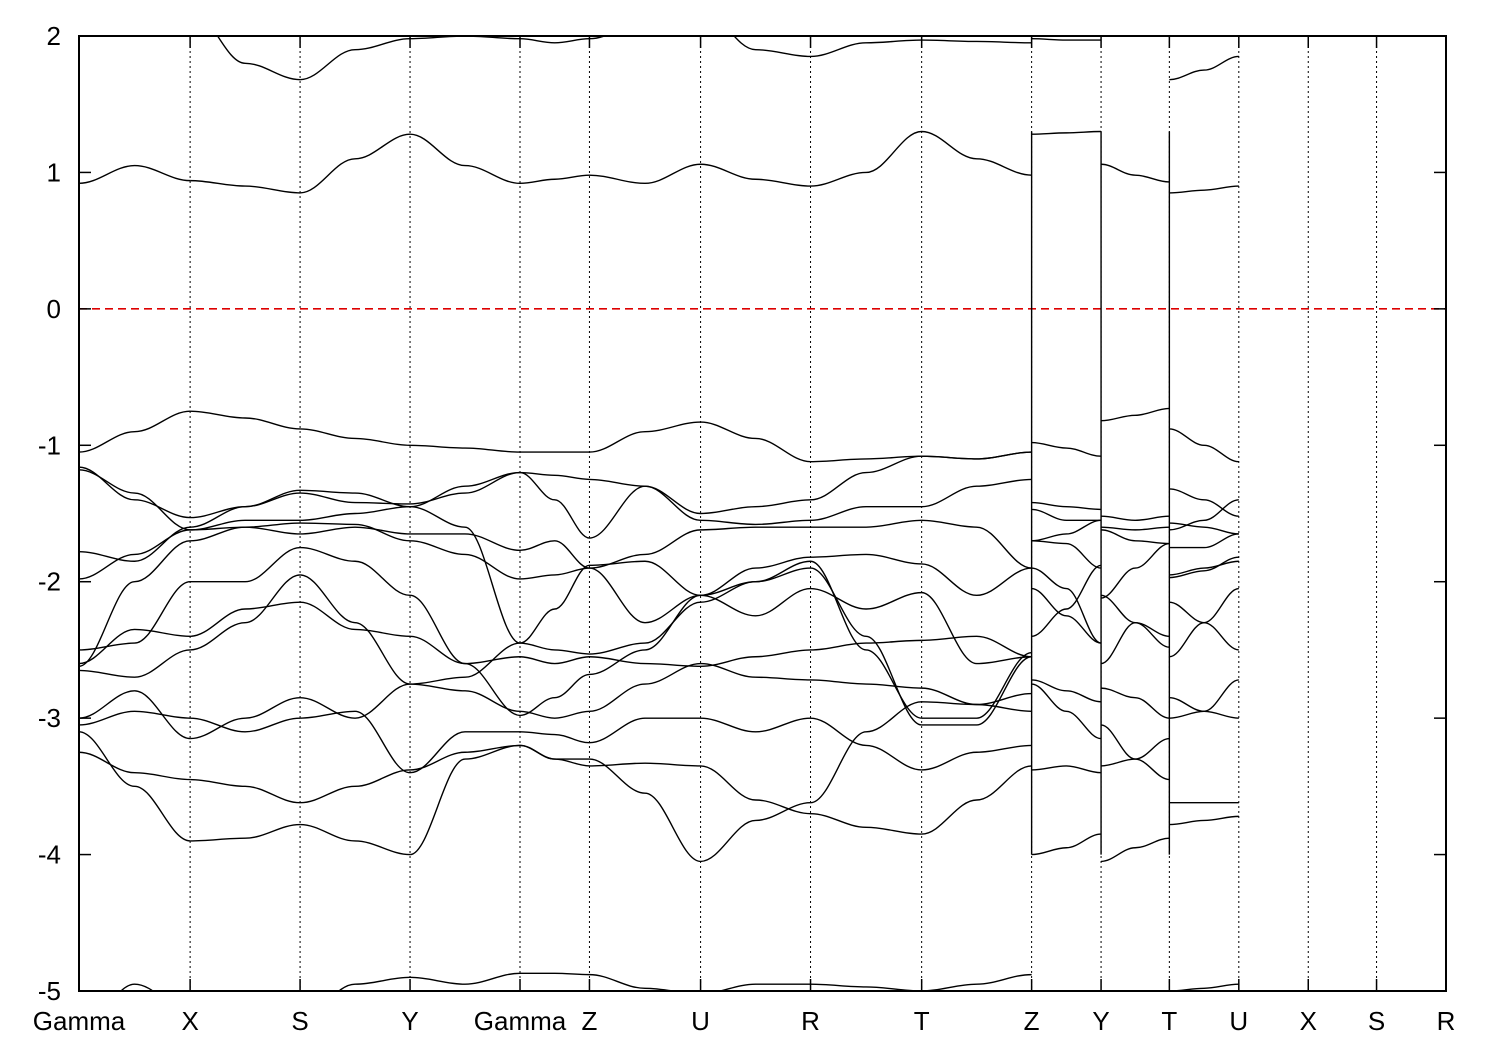 The image size is (1500, 1050). I want to click on y-tick-label: -1, so click(49, 445).